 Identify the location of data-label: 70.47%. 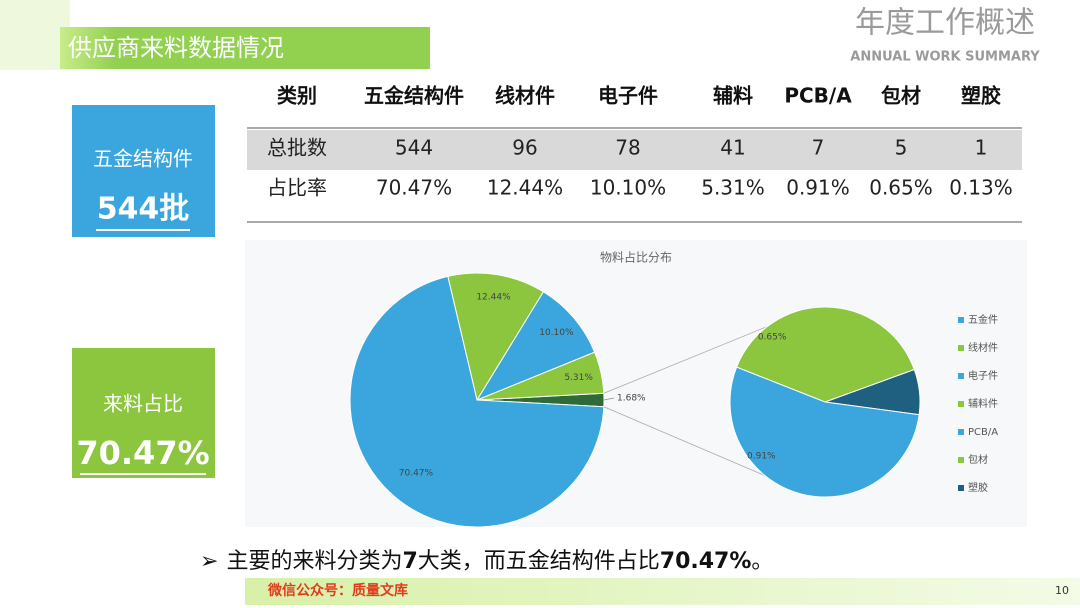
(416, 474).